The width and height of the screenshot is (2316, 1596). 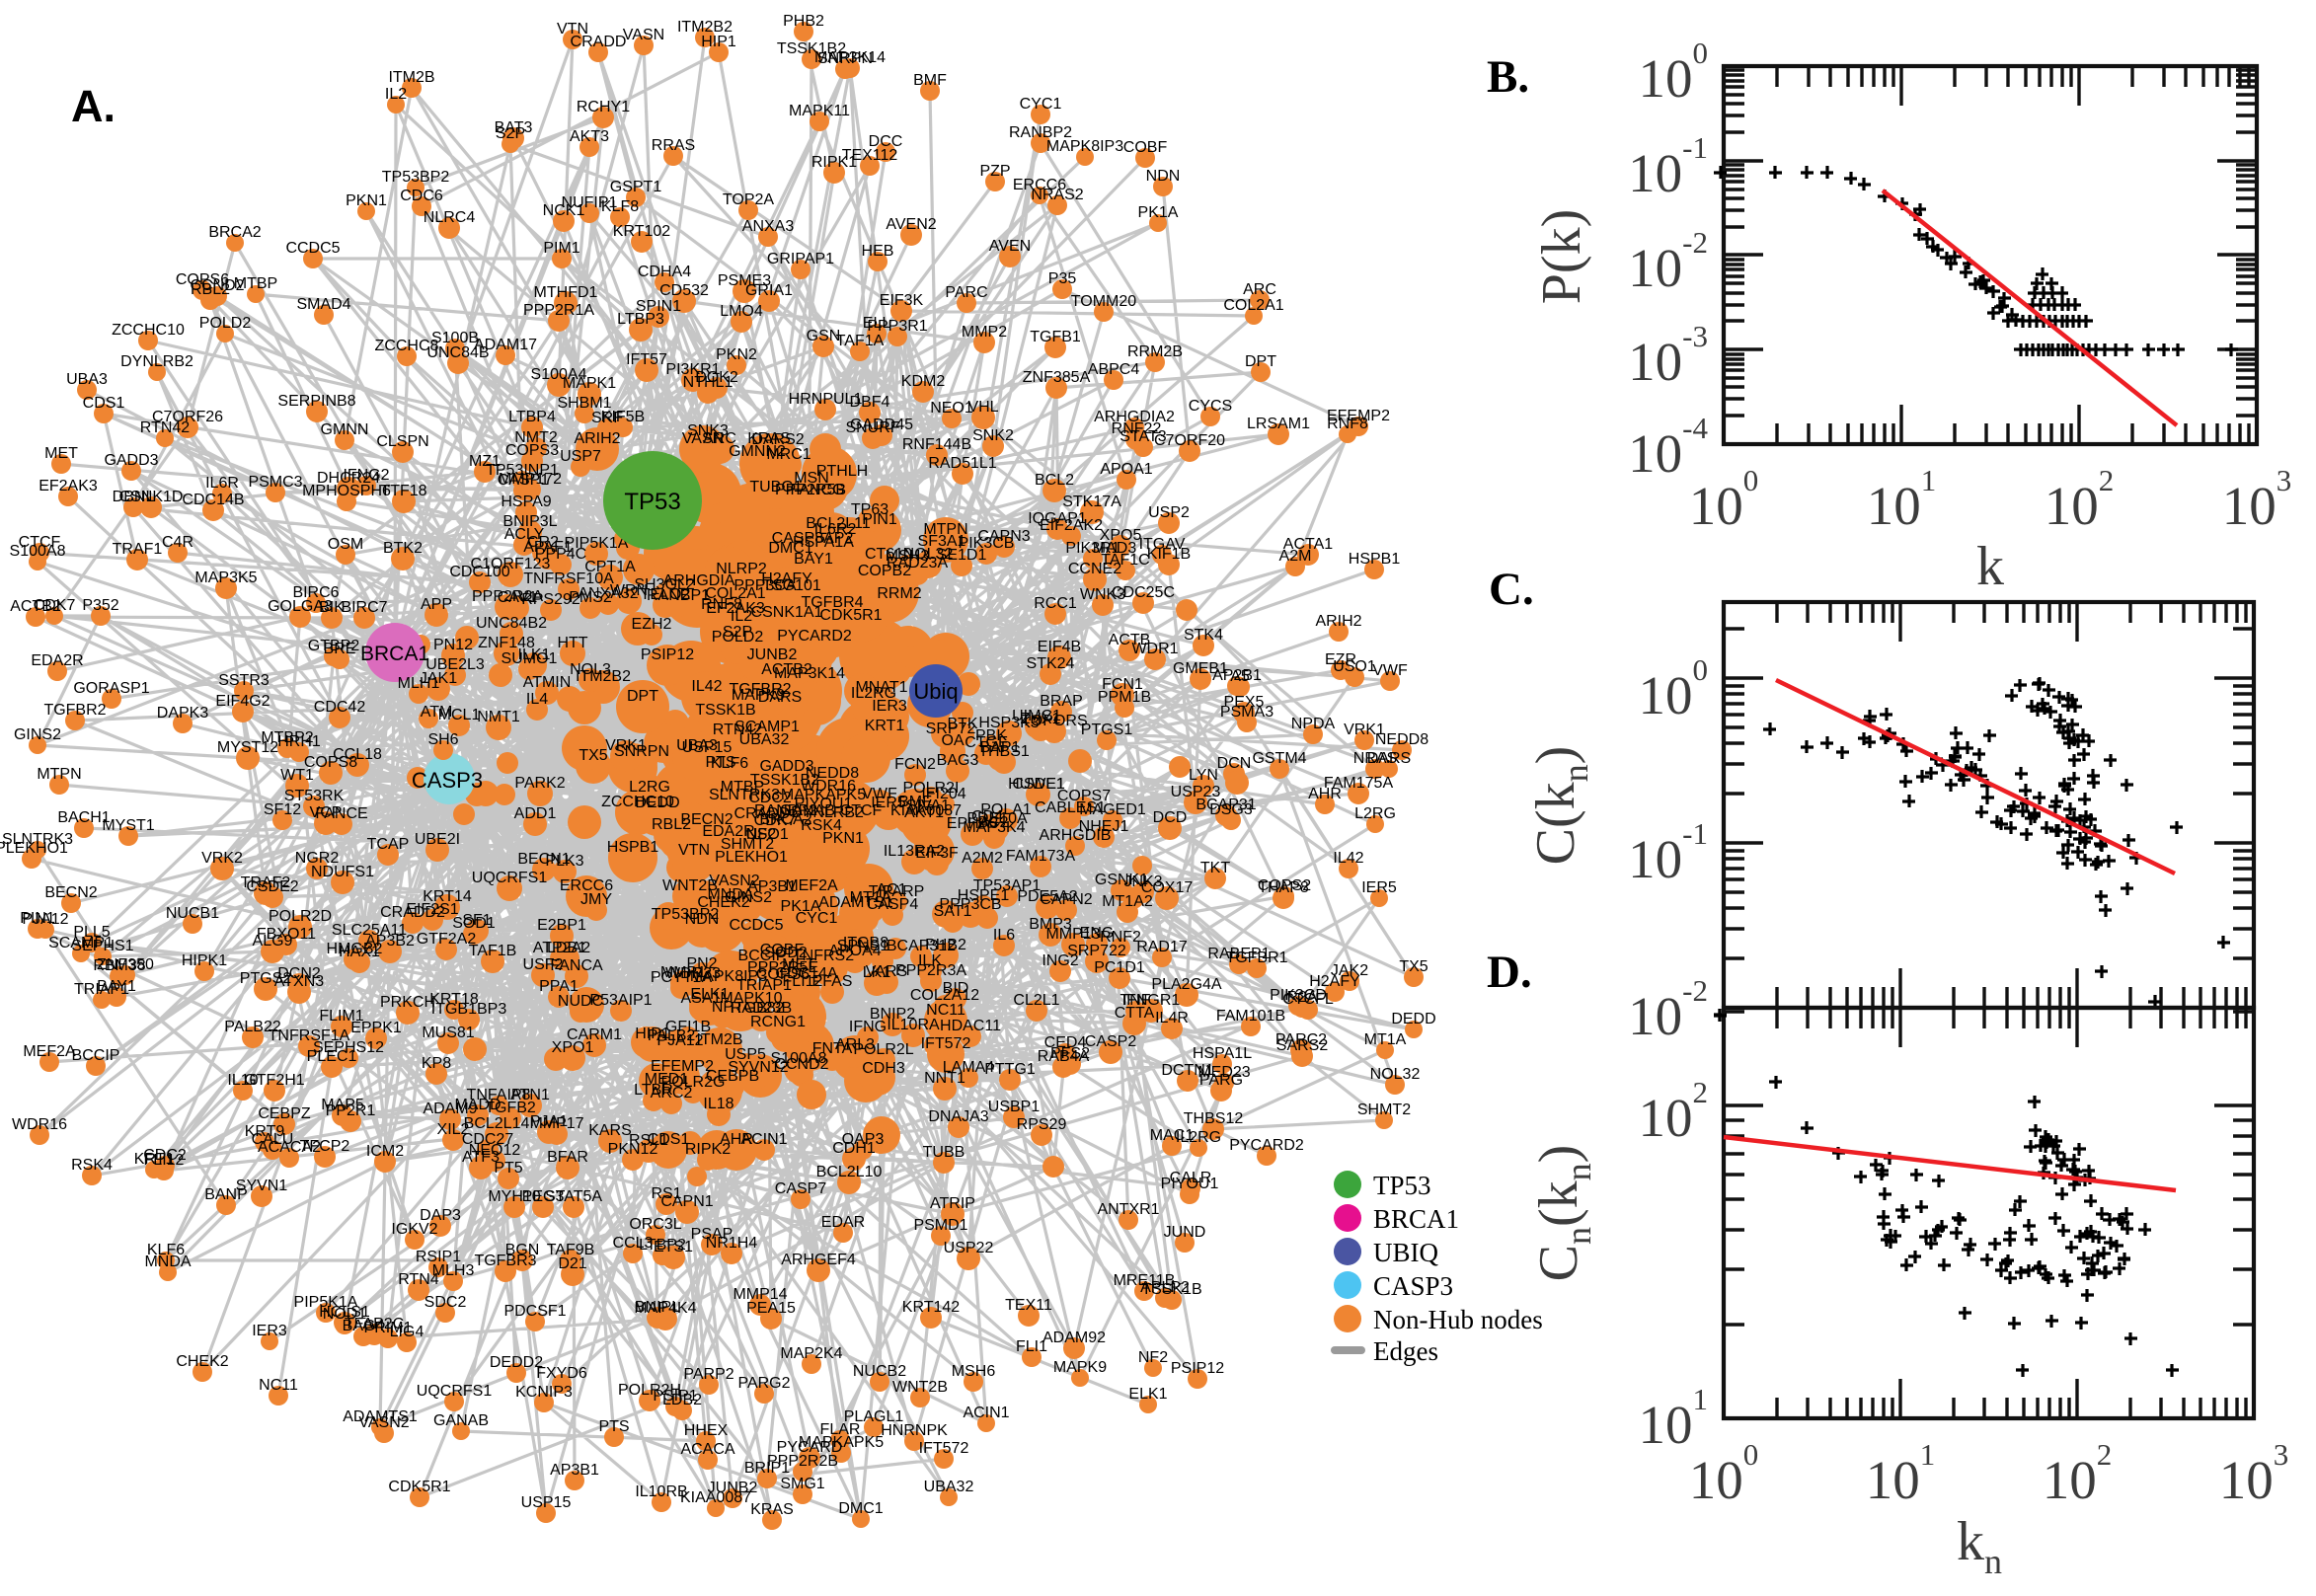 What do you see at coordinates (562, 948) in the screenshot?
I see `svg-text: ATP2A2` at bounding box center [562, 948].